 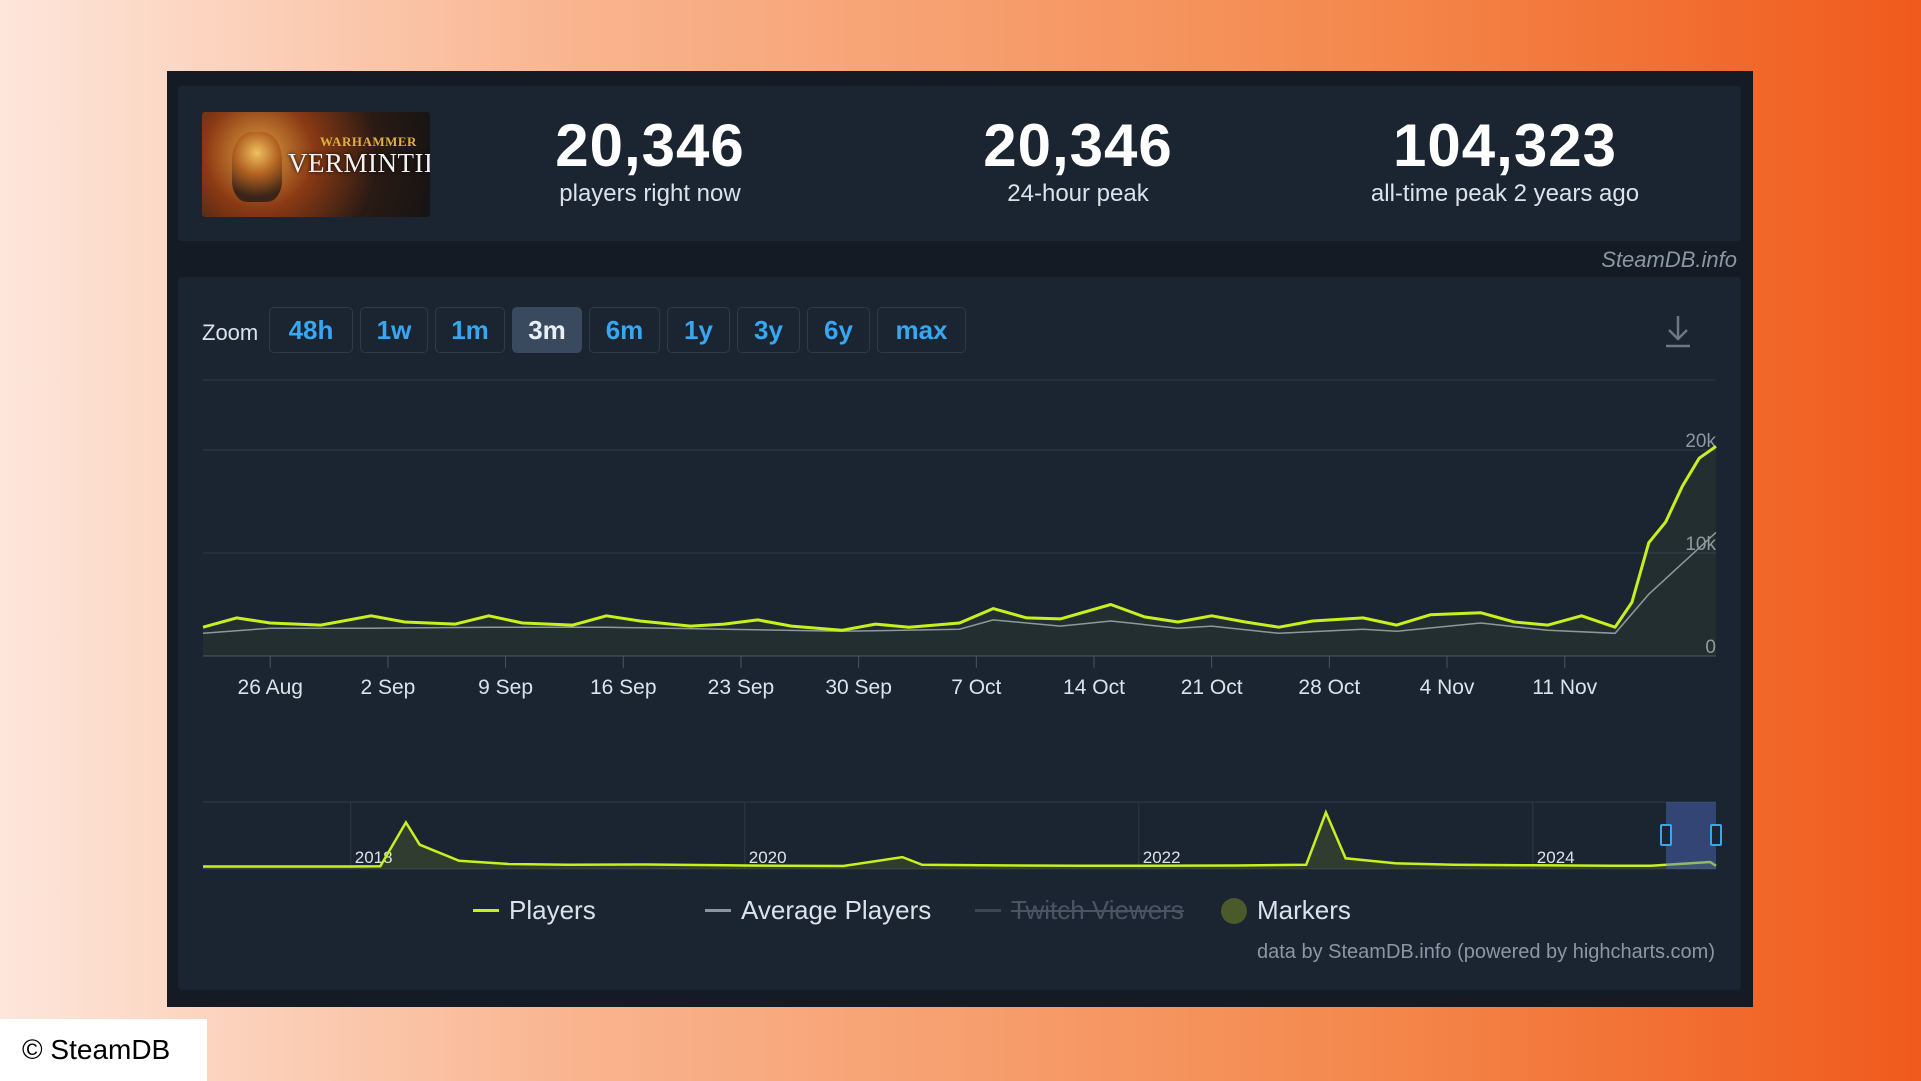 I want to click on zoom-button-max: max, so click(x=921, y=330).